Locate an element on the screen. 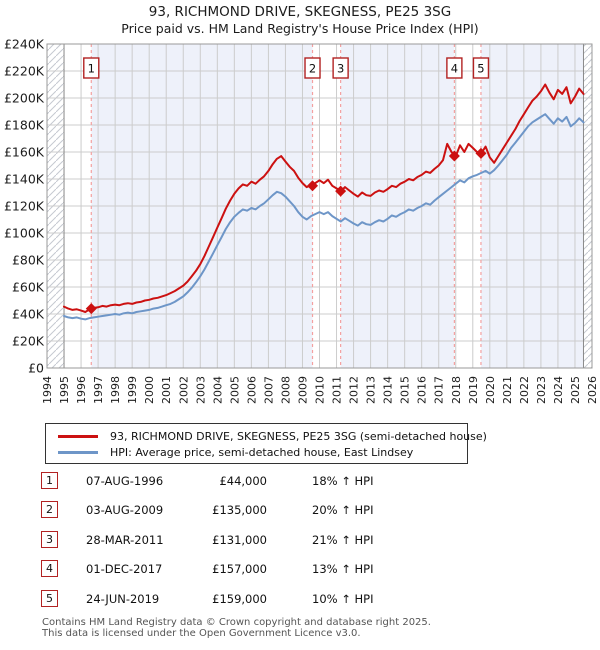  sale-price: £44,000 is located at coordinates (243, 481).